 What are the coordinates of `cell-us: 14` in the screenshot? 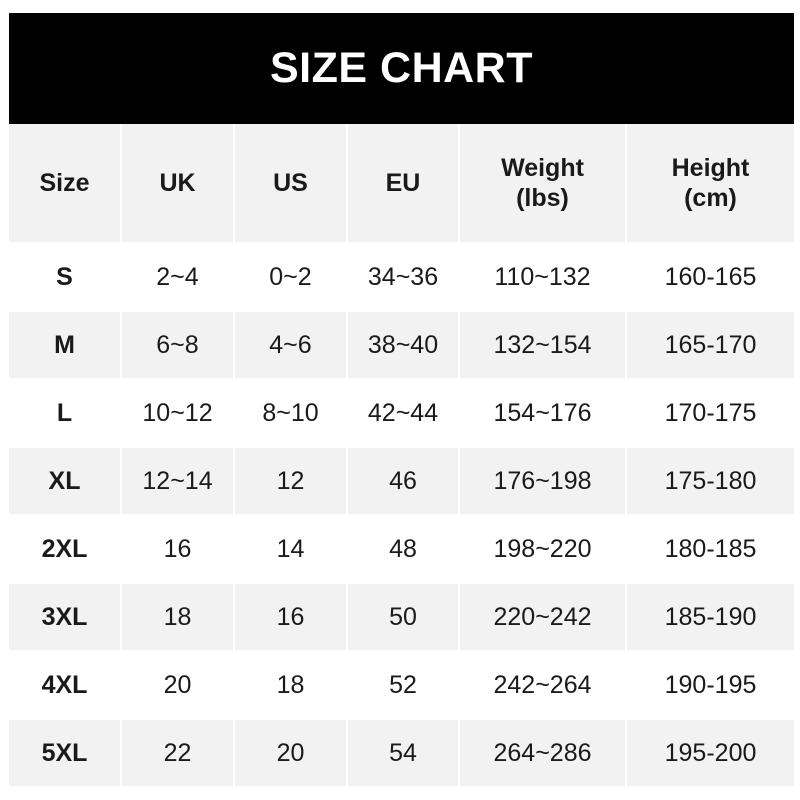 It's located at (291, 550).